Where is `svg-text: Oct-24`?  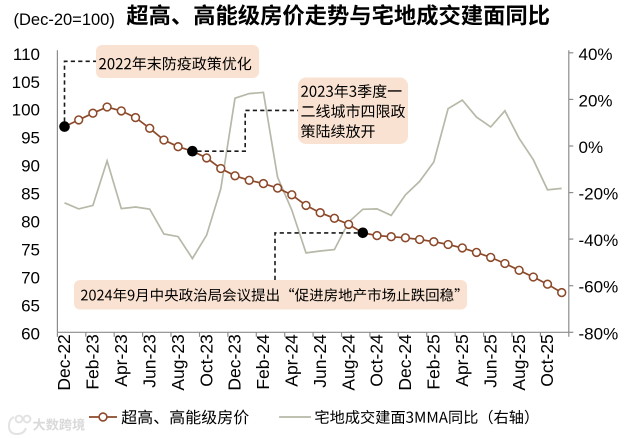
svg-text: Oct-24 is located at coordinates (377, 360).